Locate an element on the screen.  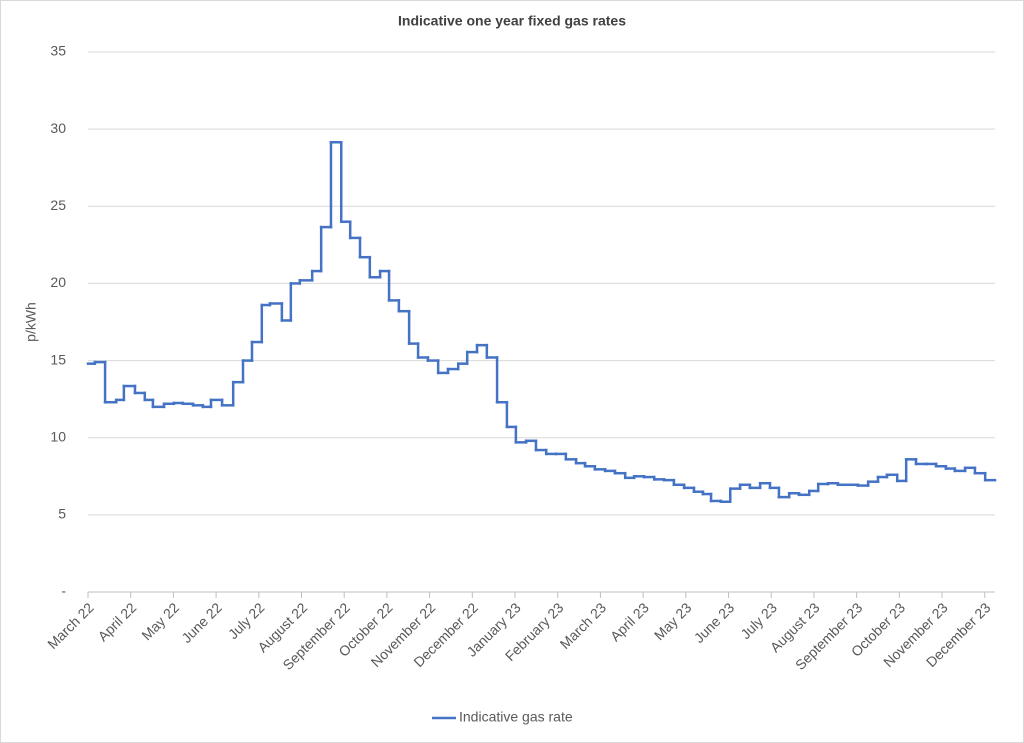
y-axis-label: p/kWh is located at coordinates (31, 322).